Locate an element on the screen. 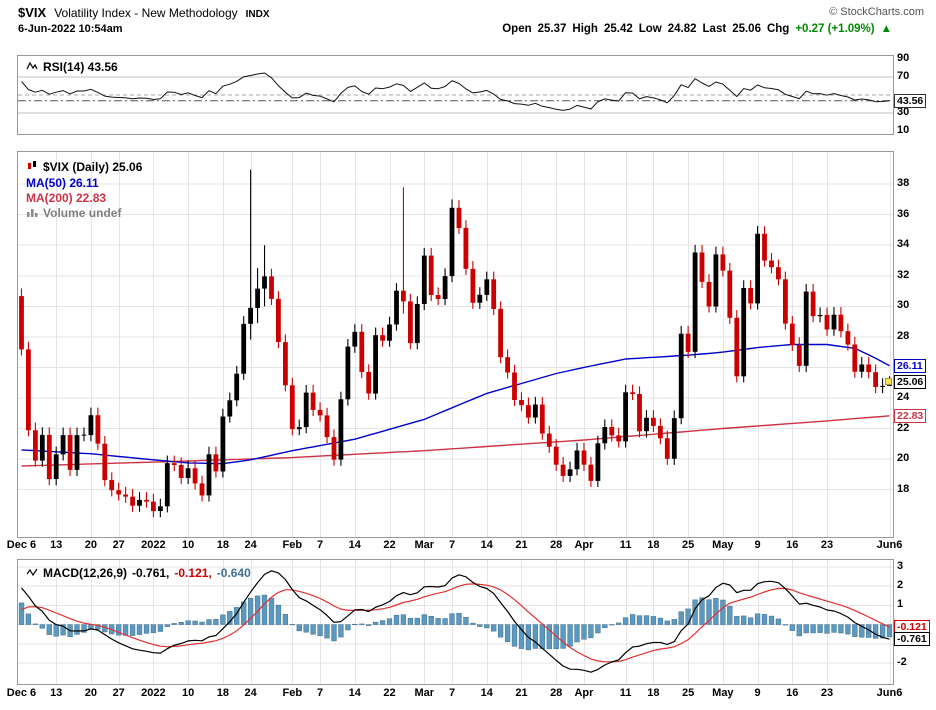 This screenshot has height=710, width=936. page-title: Volatility Index - New Methodology is located at coordinates (146, 13).